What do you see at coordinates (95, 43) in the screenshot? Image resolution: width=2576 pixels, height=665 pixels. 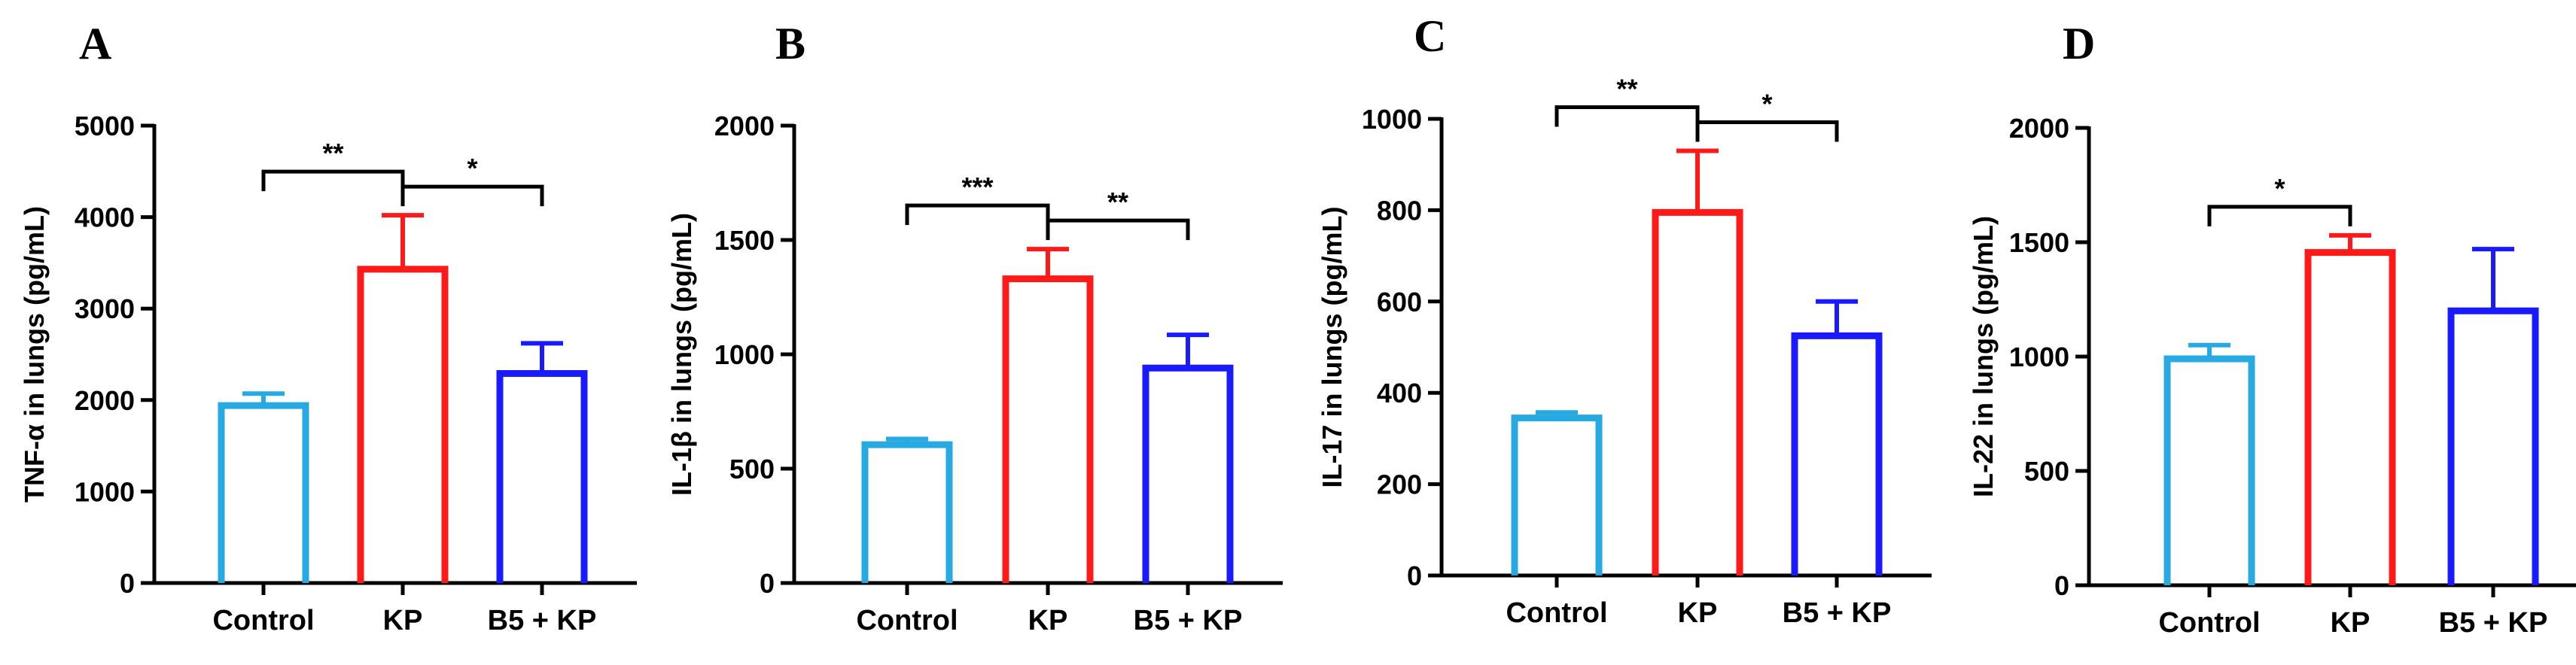 I see `panel-letter: A` at bounding box center [95, 43].